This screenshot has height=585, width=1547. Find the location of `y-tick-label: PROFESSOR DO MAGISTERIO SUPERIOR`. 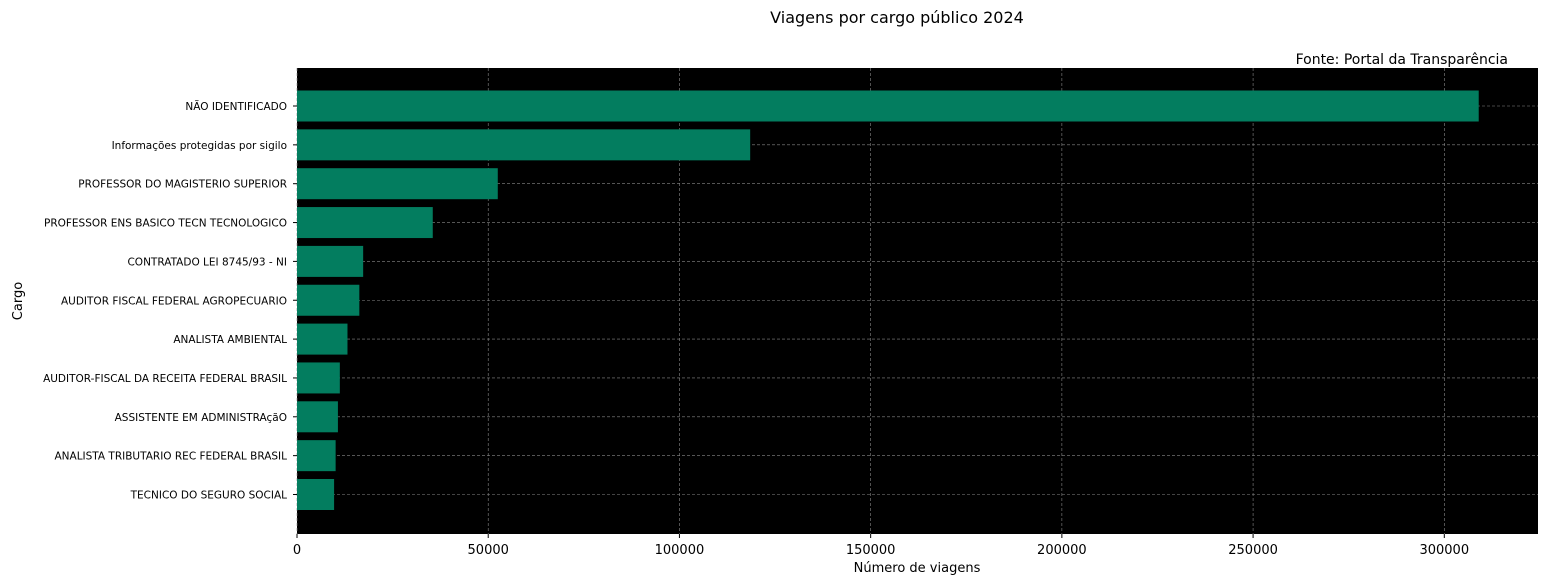

y-tick-label: PROFESSOR DO MAGISTERIO SUPERIOR is located at coordinates (182, 185).